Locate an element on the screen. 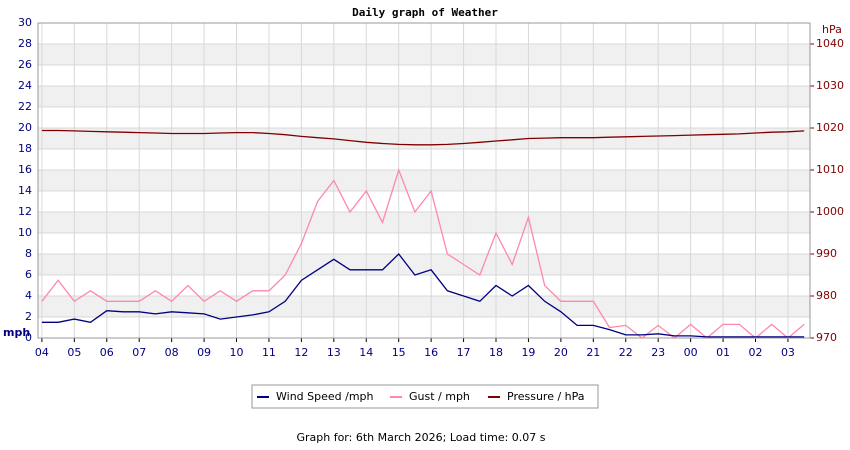 The width and height of the screenshot is (850, 450). x-tick-label: 05 is located at coordinates (74, 352).